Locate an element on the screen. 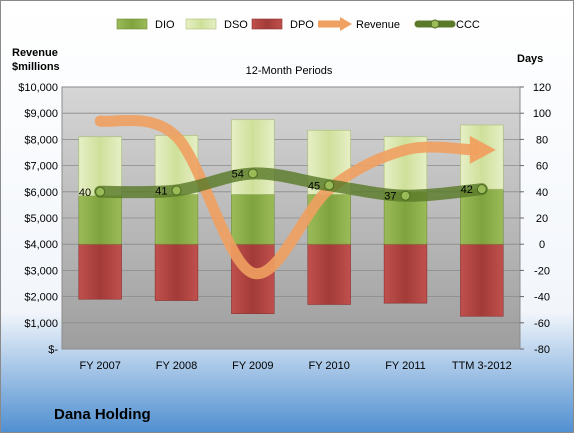 Image resolution: width=574 pixels, height=433 pixels. right-axis-label: Days is located at coordinates (530, 59).